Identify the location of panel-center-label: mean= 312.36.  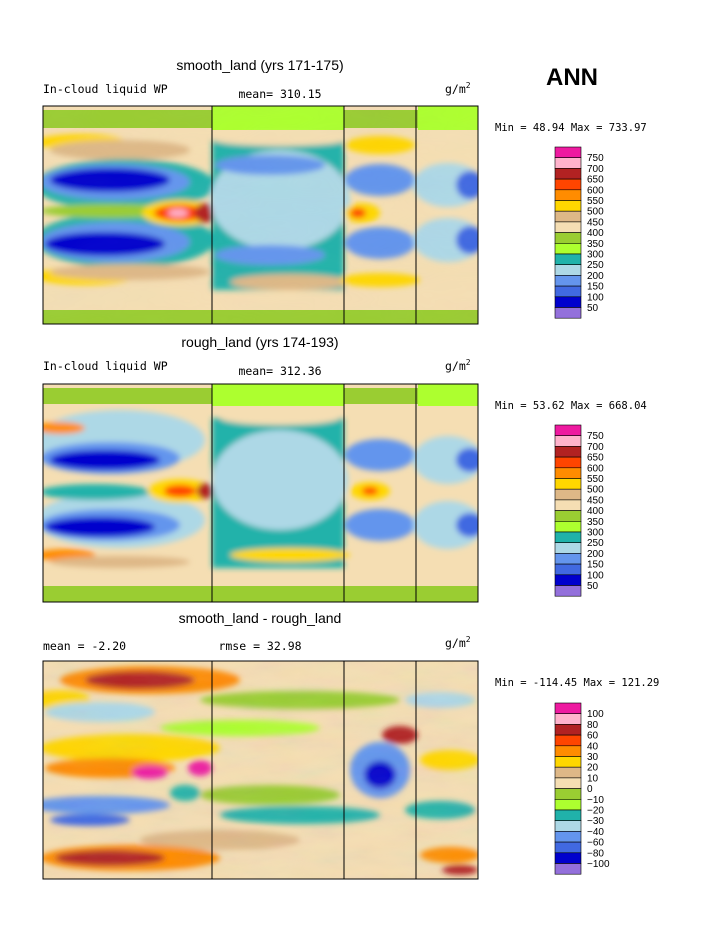
(279, 371).